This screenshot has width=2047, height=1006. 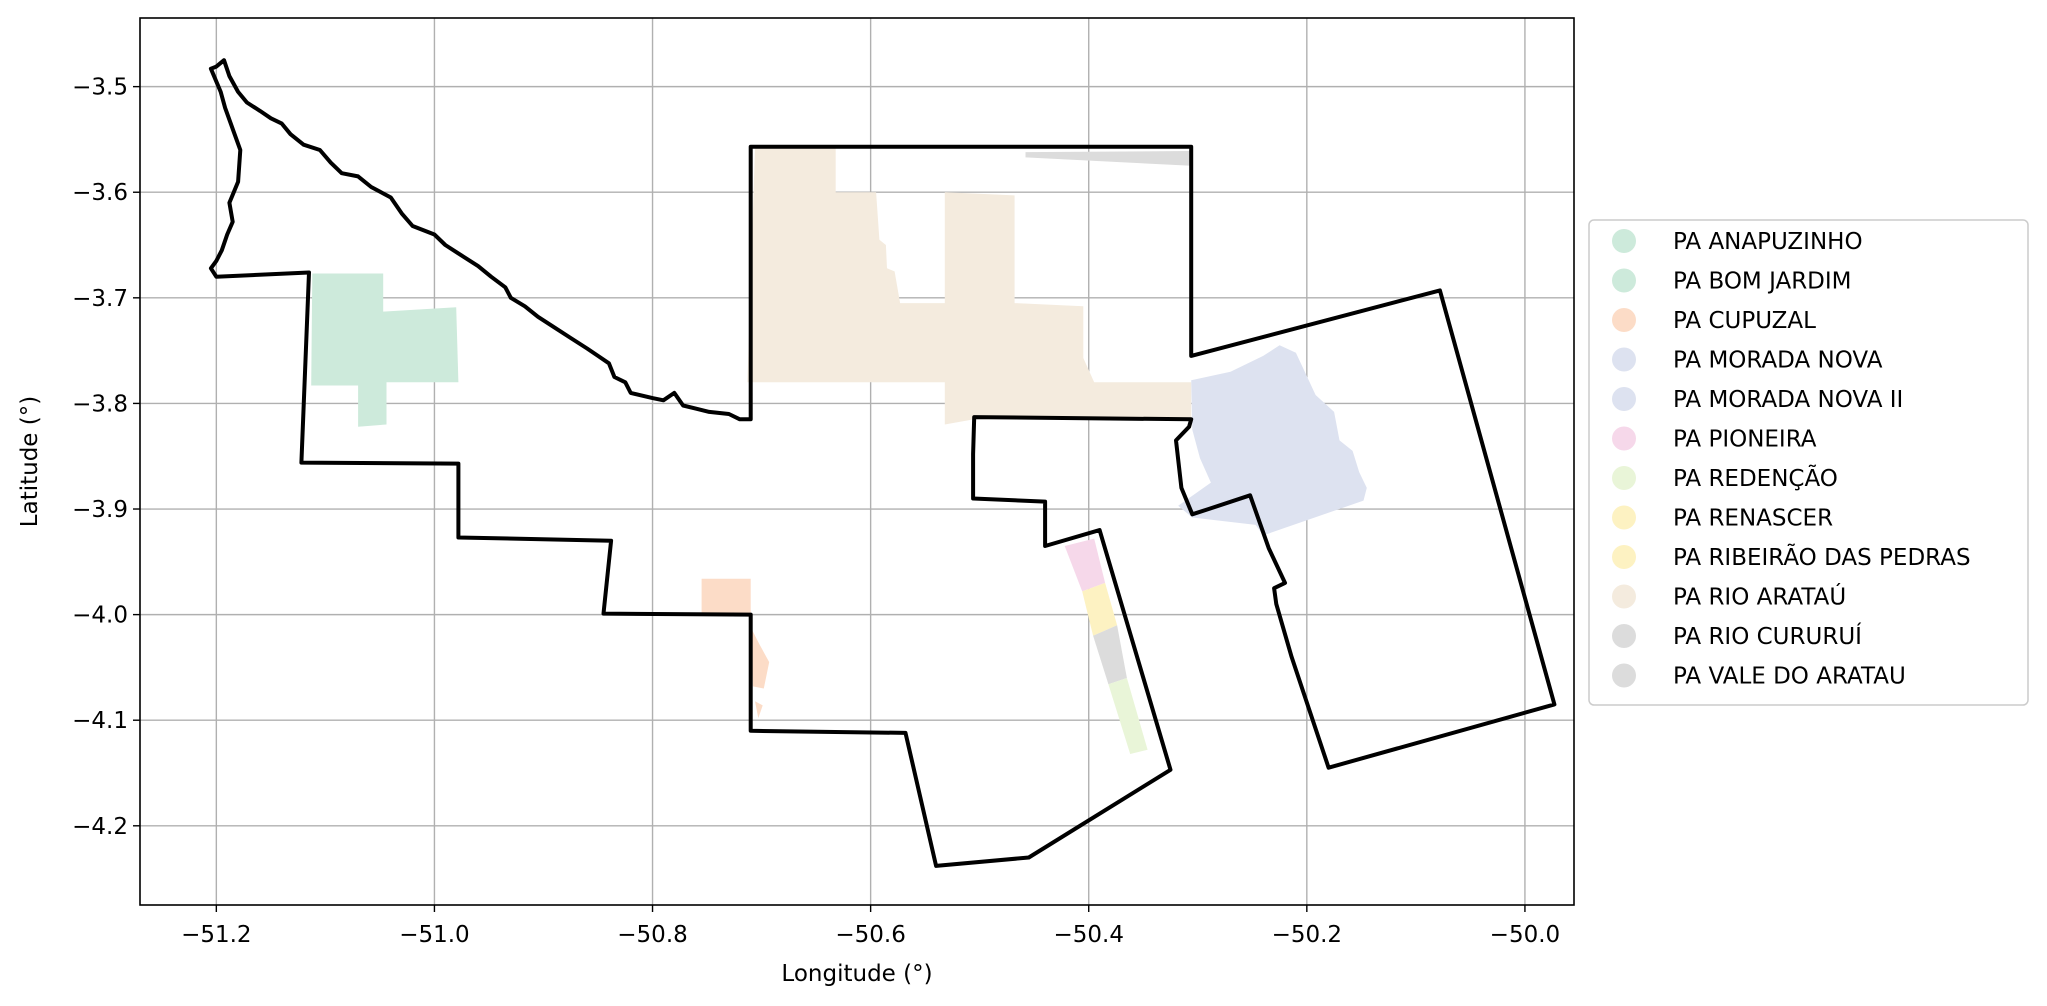 I want to click on y-tick-label: −3.7, so click(x=100, y=299).